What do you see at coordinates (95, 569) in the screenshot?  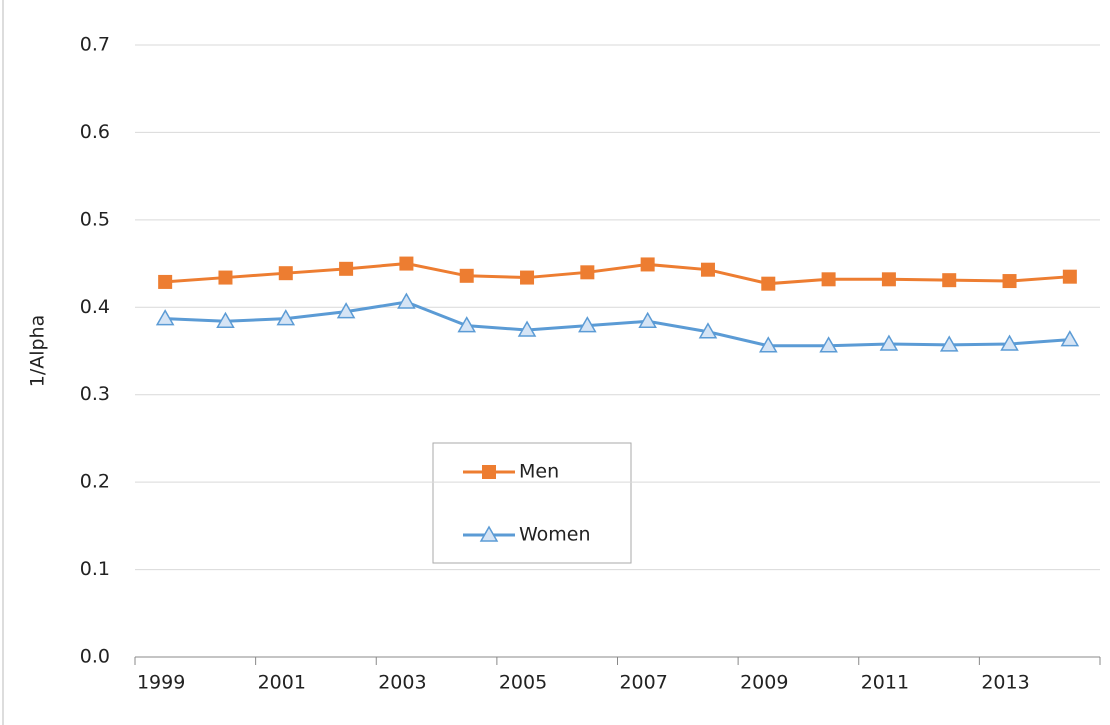 I see `y-tick-label: 0.1` at bounding box center [95, 569].